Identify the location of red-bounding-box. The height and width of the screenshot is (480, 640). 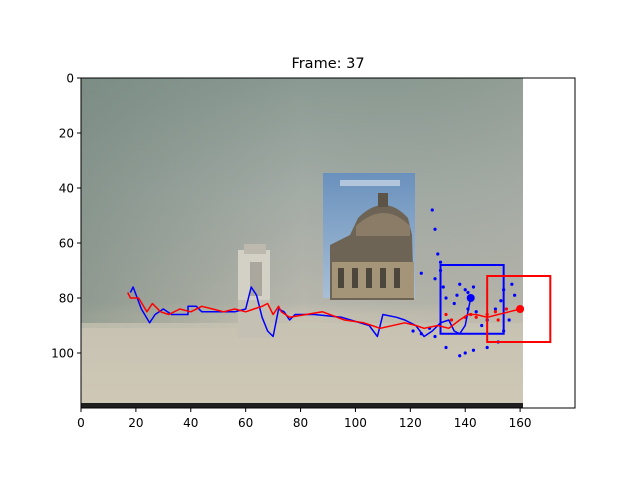
(519, 309).